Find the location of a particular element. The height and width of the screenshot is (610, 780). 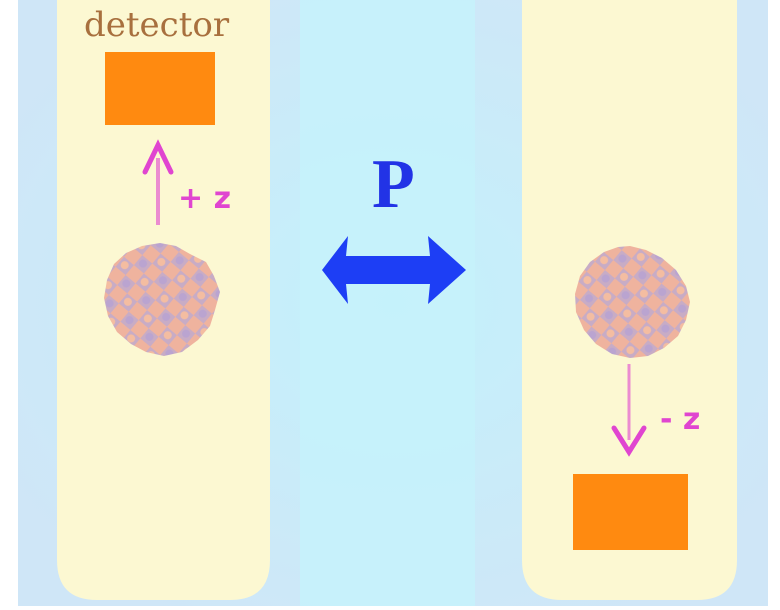

left-arrow-up-icon is located at coordinates (158, 182).